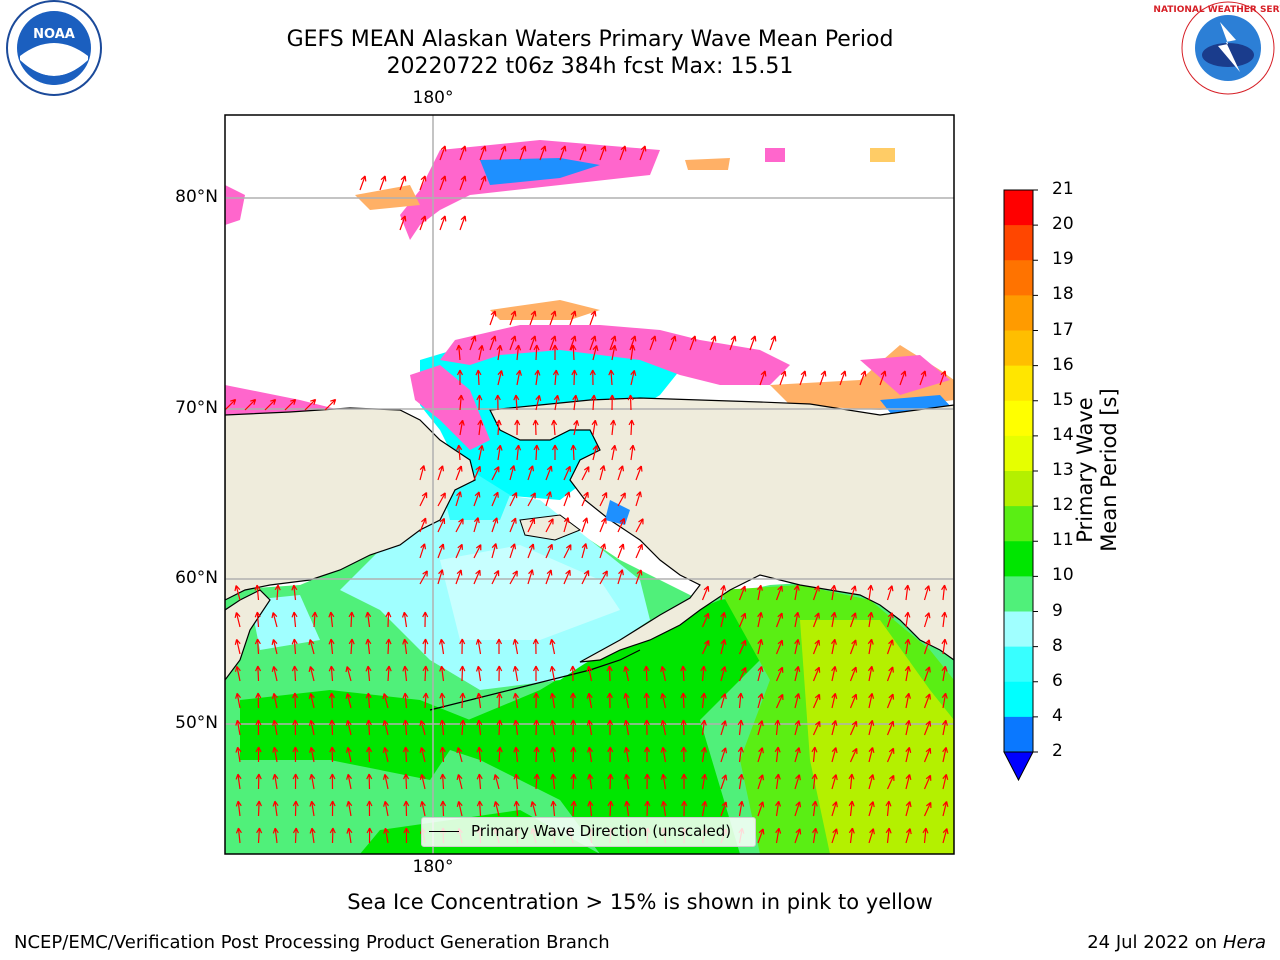  Describe the element at coordinates (1057, 751) in the screenshot. I see `colorbar-tick-label: 2` at that location.